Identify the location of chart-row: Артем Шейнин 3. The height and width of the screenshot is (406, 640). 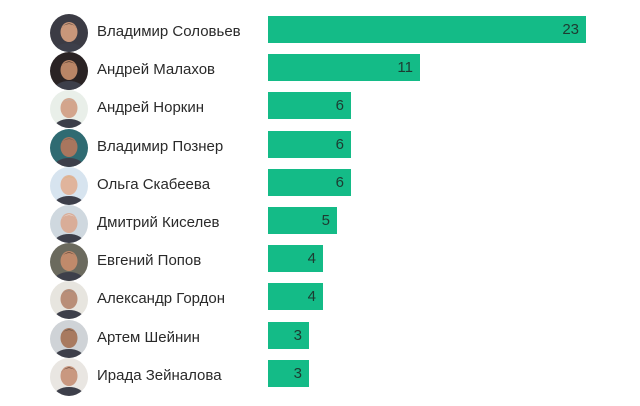
(320, 339).